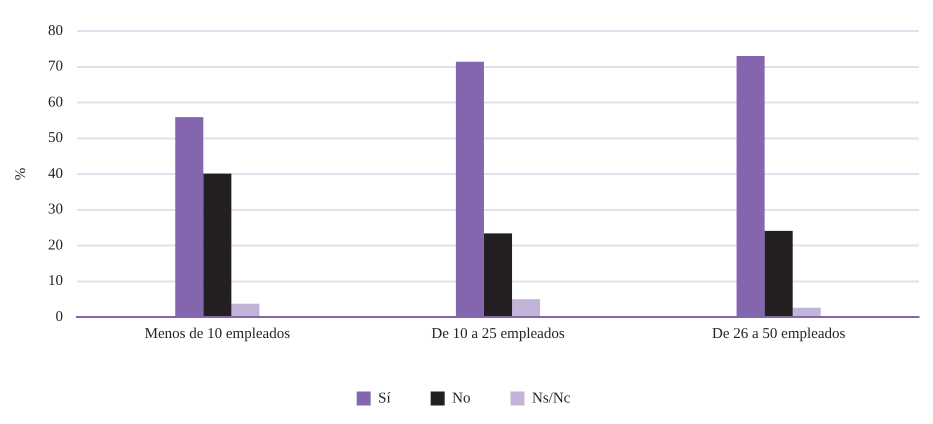 The width and height of the screenshot is (933, 424). I want to click on legend-label: Ns/Nc, so click(551, 398).